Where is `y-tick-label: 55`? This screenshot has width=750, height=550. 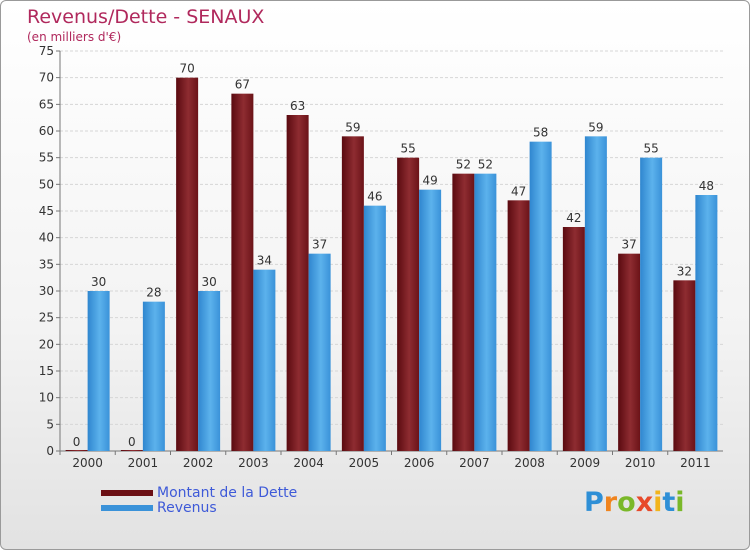
y-tick-label: 55 is located at coordinates (46, 158).